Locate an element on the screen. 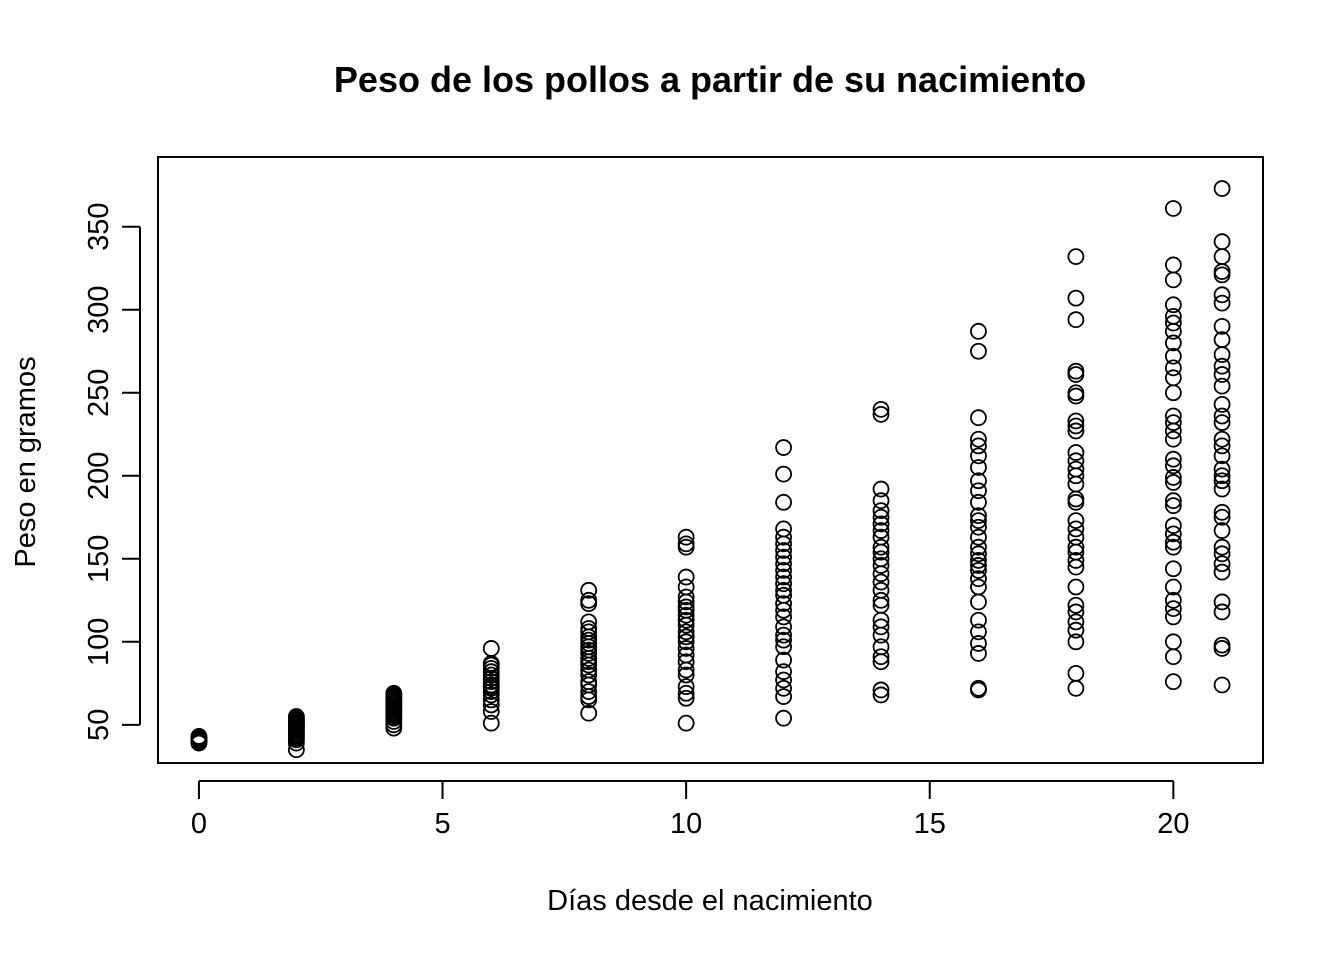 The width and height of the screenshot is (1344, 960). x-tick-label: 15 is located at coordinates (930, 824).